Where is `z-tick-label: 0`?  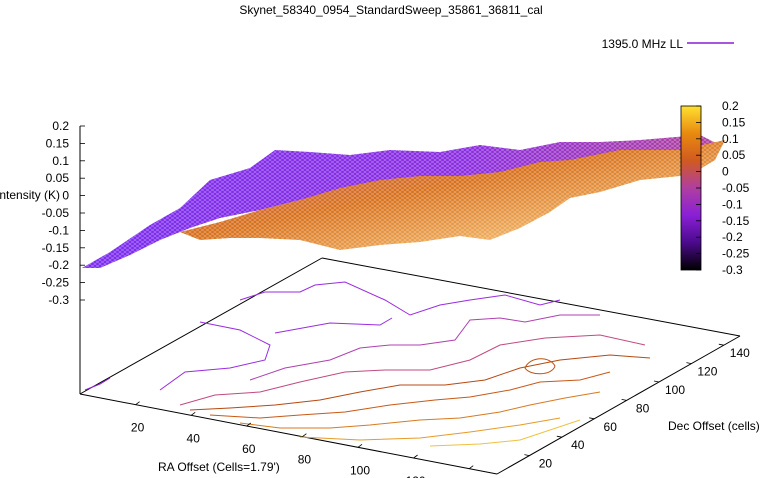
z-tick-label: 0 is located at coordinates (65, 196).